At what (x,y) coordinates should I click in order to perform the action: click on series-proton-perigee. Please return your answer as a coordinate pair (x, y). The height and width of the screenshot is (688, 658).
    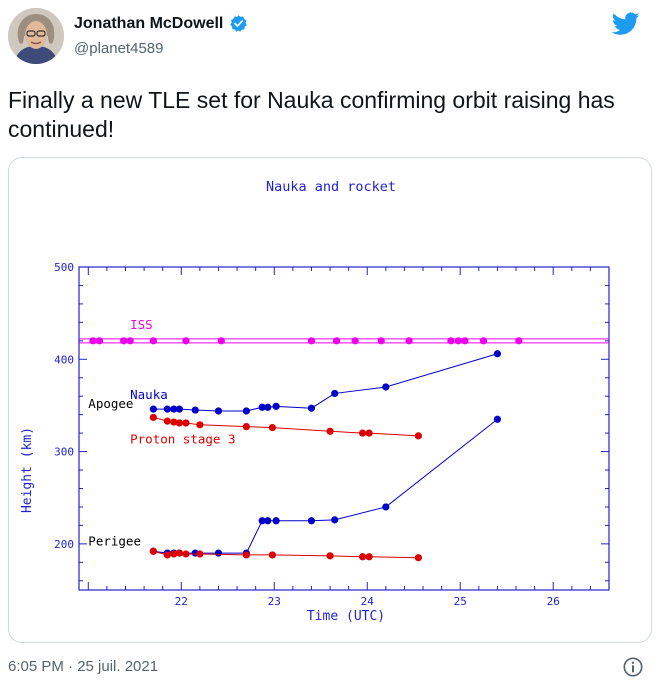
    Looking at the image, I should click on (285, 554).